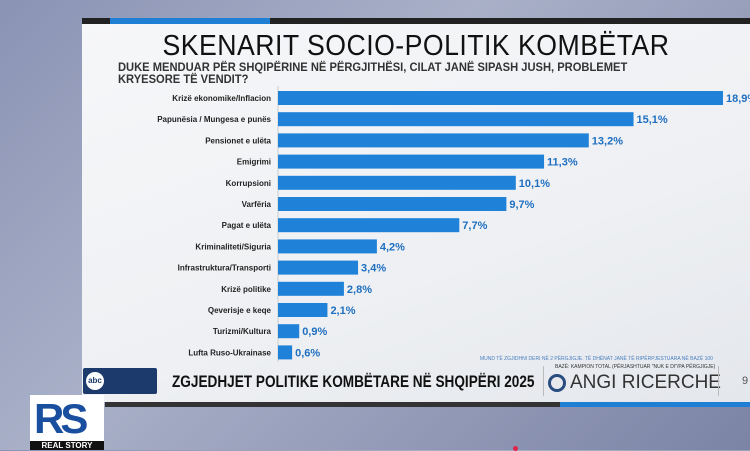  I want to click on channel-name: REAL STORY, so click(67, 445).